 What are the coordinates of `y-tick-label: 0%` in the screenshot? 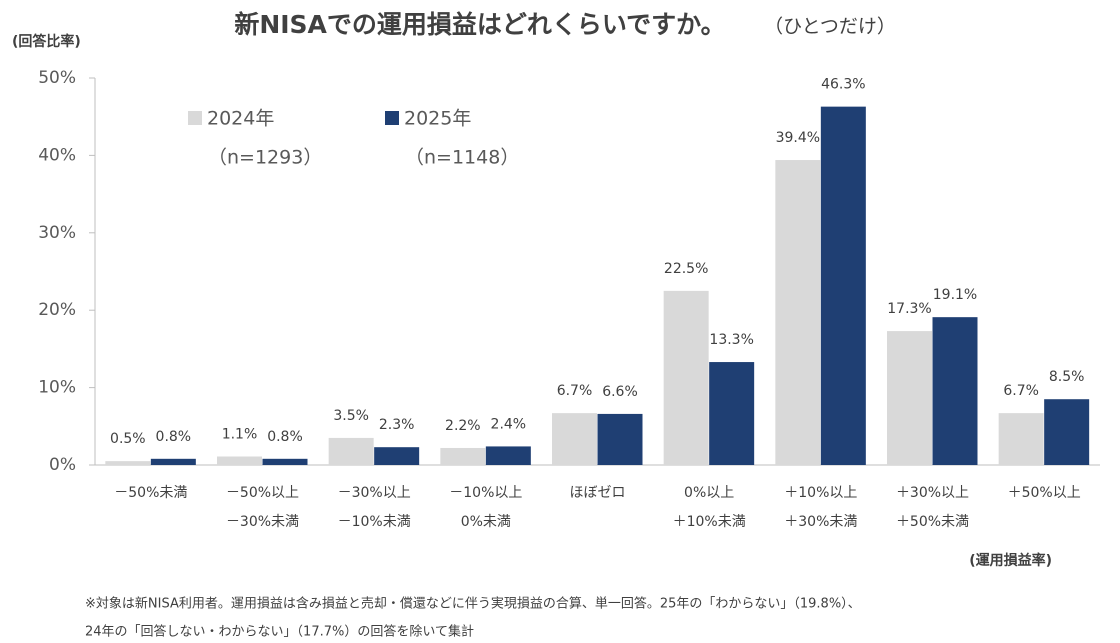 It's located at (62, 465).